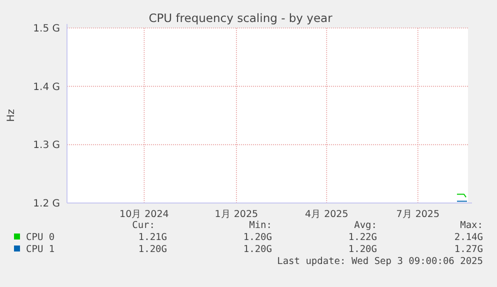  What do you see at coordinates (46, 29) in the screenshot?
I see `y-tick-label: 1.5 G` at bounding box center [46, 29].